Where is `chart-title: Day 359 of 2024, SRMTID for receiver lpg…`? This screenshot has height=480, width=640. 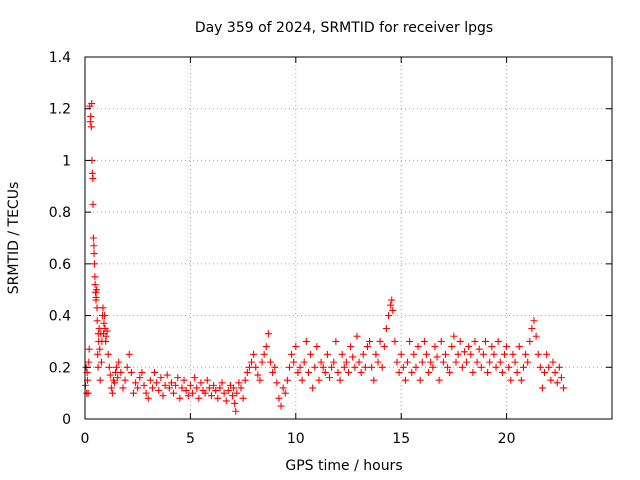 chart-title: Day 359 of 2024, SRMTID for receiver lpg… is located at coordinates (344, 28).